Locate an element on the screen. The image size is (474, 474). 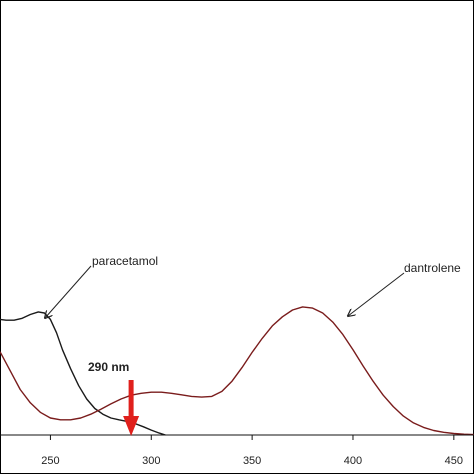
red-arrow-shaft is located at coordinates (131, 399).